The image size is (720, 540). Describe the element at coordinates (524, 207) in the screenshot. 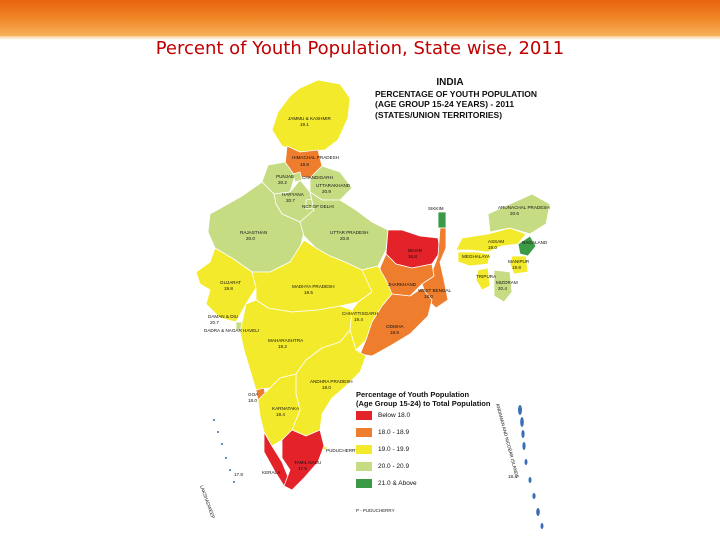

I see `label-name: ARUNACHAL PRADESH` at that location.